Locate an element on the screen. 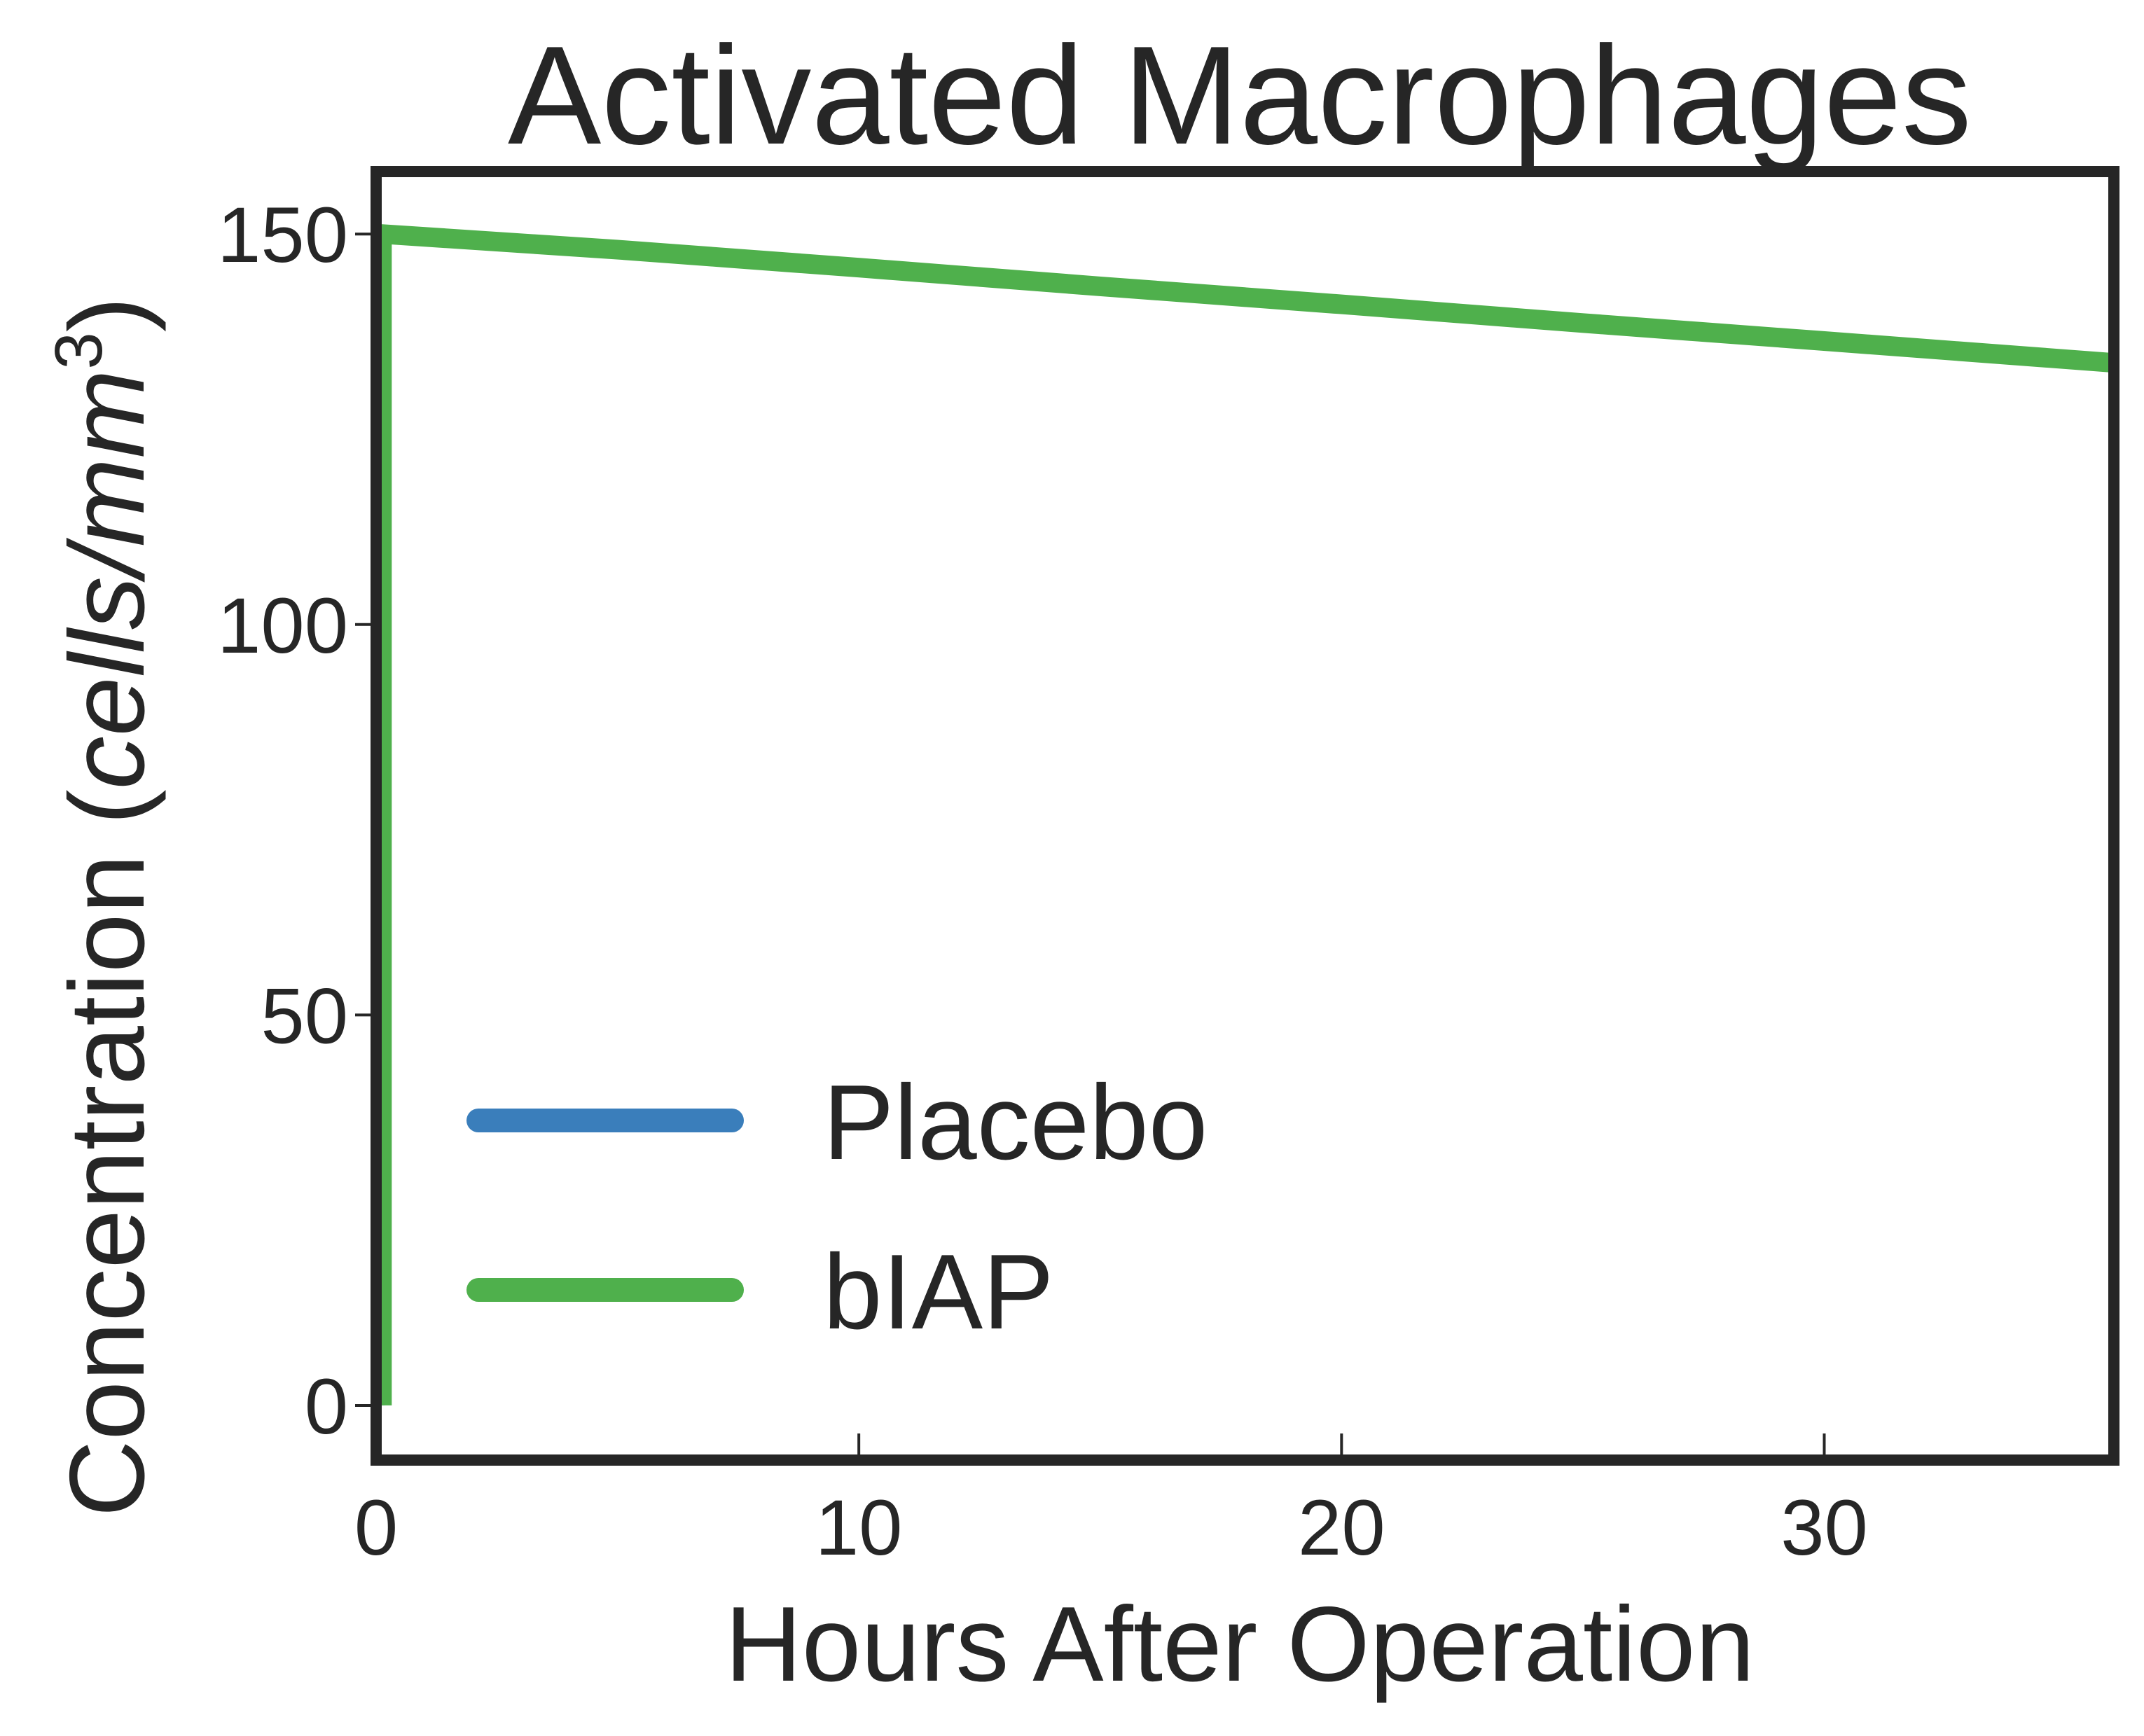  y-tick-label-0: 0 is located at coordinates (326, 1406).